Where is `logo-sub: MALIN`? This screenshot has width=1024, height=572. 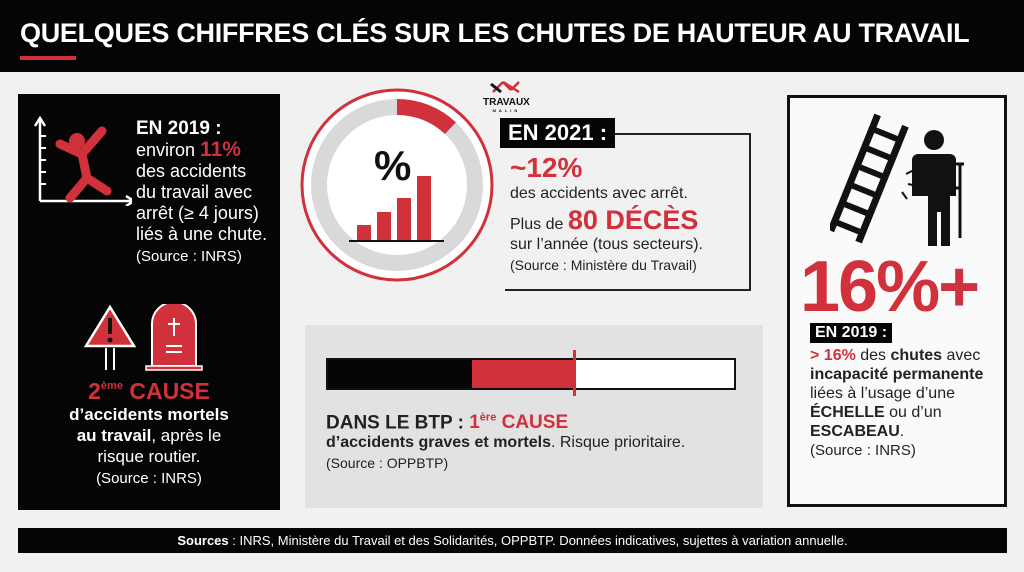
logo-sub: MALIN is located at coordinates (506, 110).